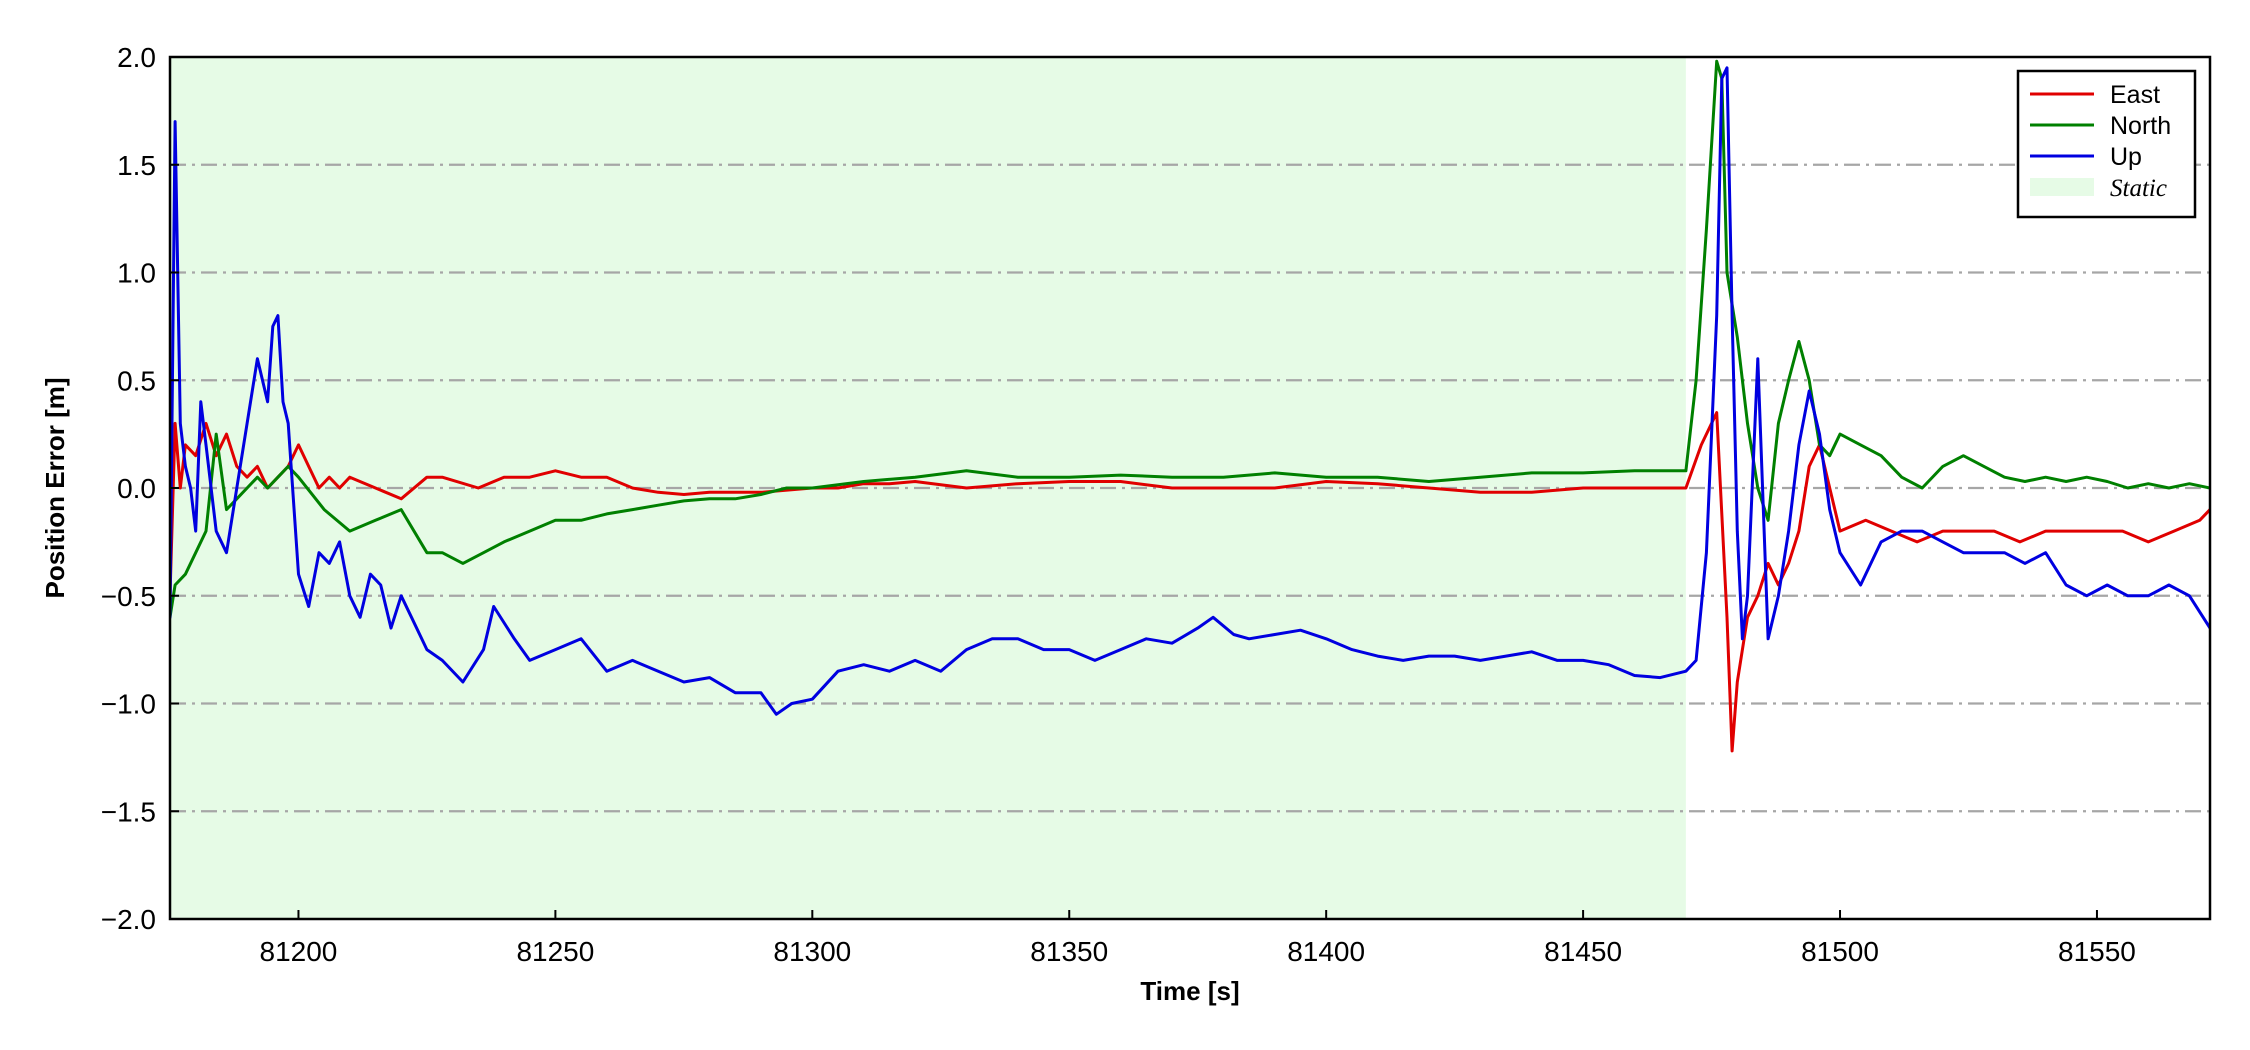 This screenshot has height=1050, width=2250. I want to click on x-axis-title: Time [s], so click(1189, 991).